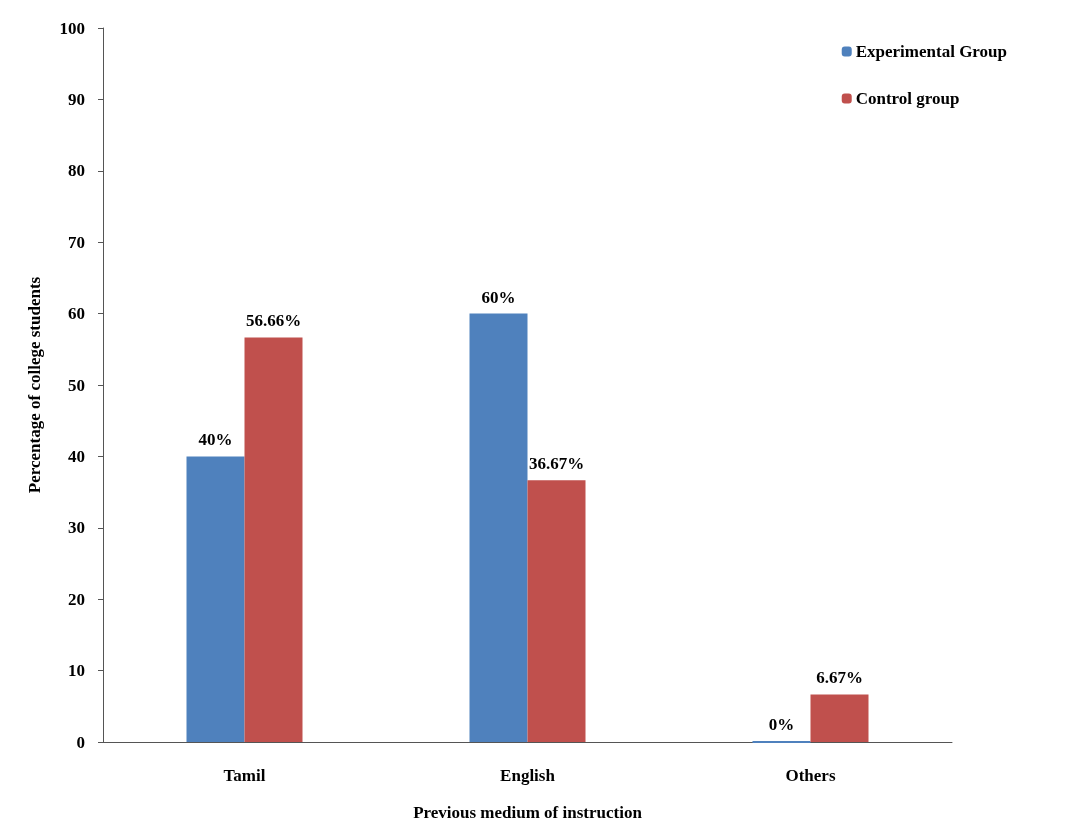 This screenshot has height=840, width=1080. What do you see at coordinates (76, 314) in the screenshot?
I see `y-tick-label: 60` at bounding box center [76, 314].